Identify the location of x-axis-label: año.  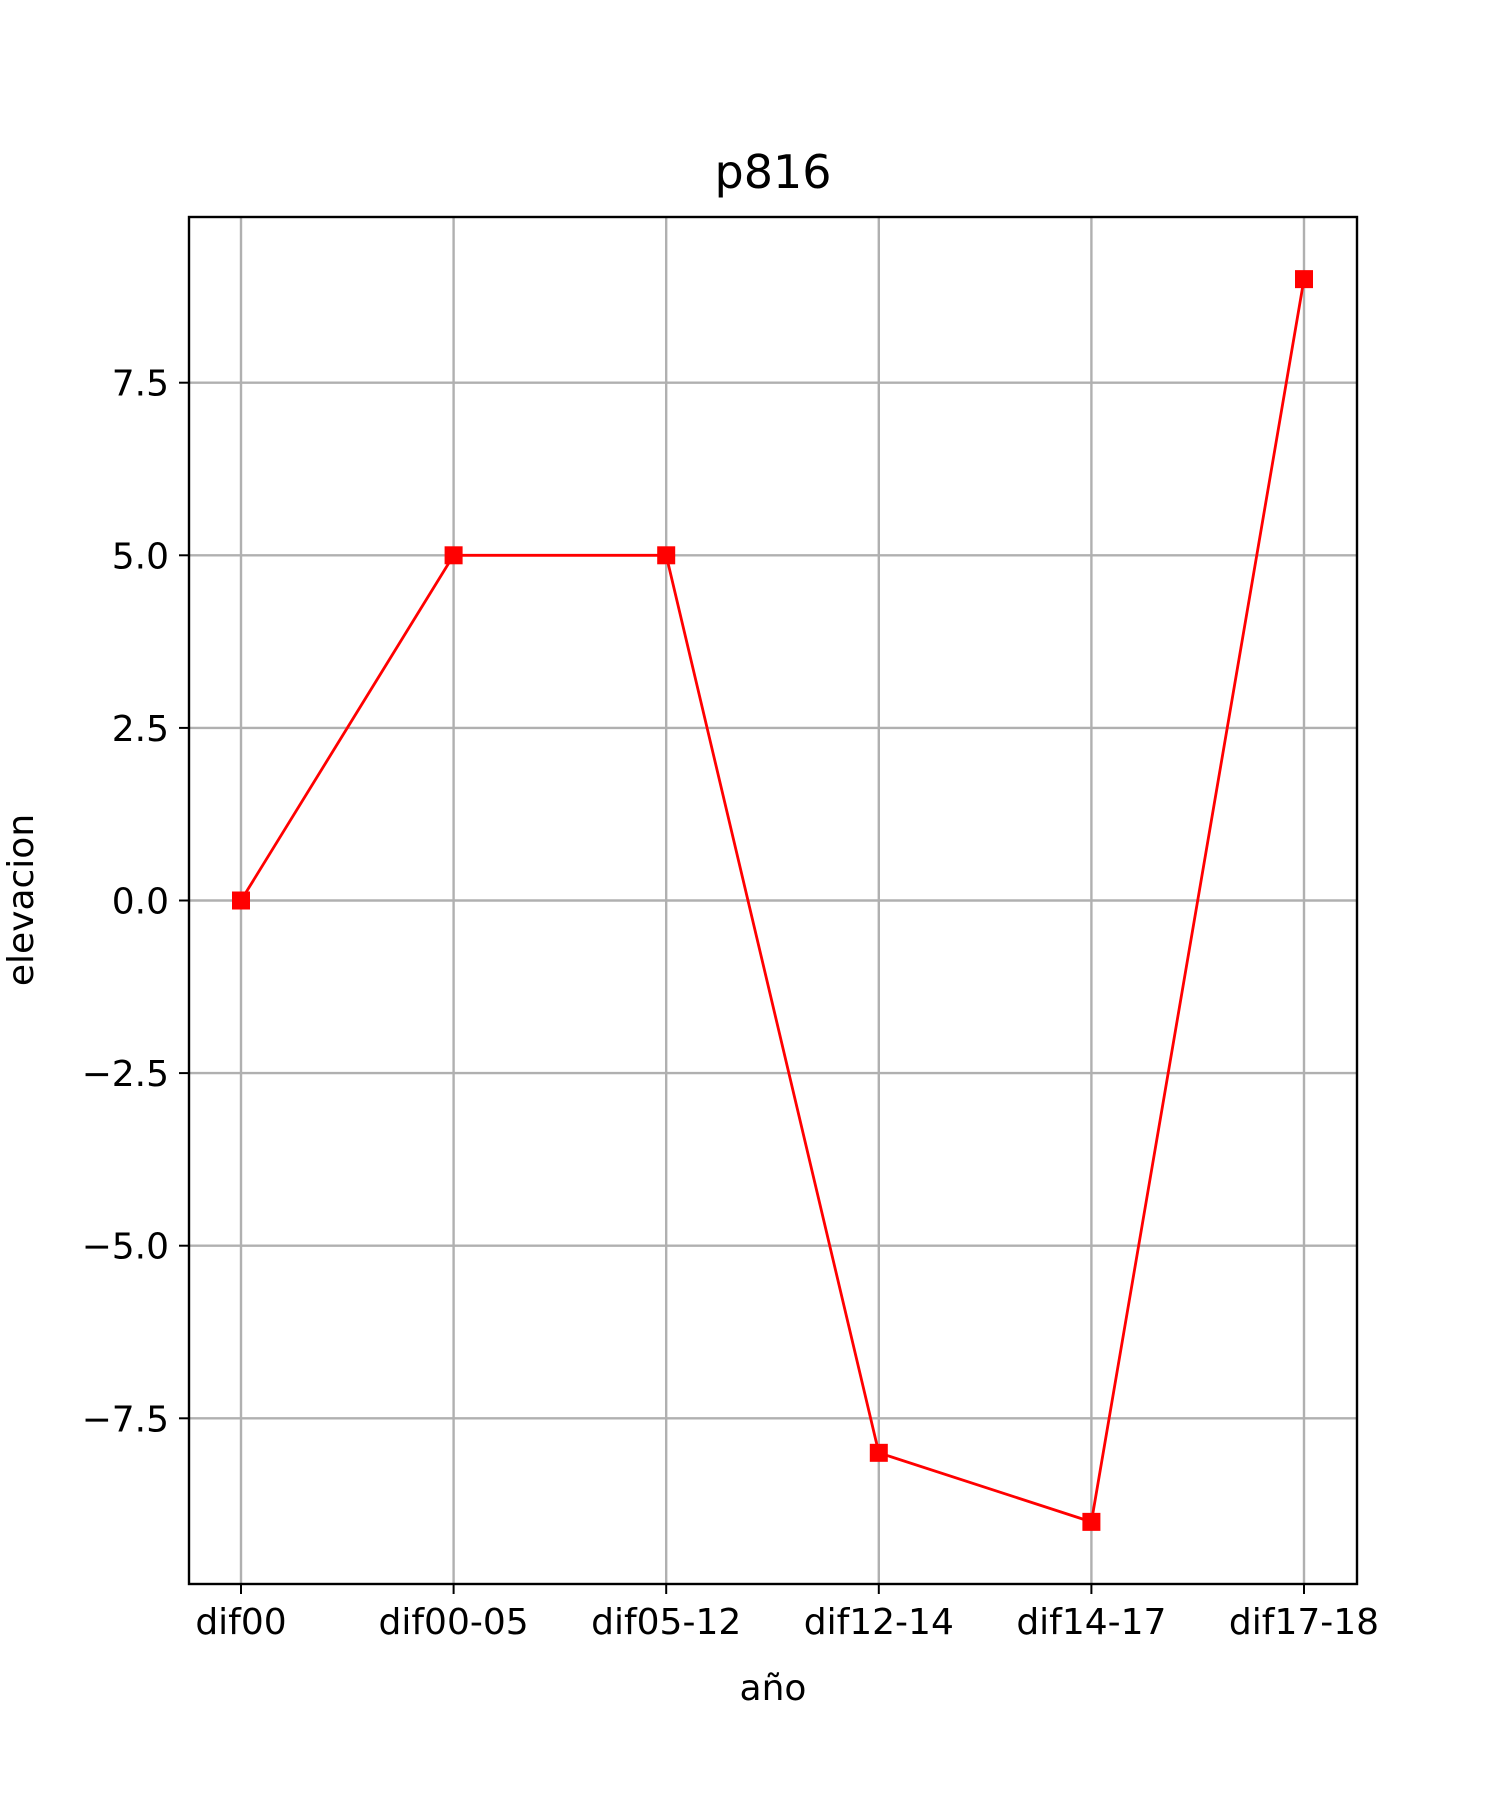
(773, 1688).